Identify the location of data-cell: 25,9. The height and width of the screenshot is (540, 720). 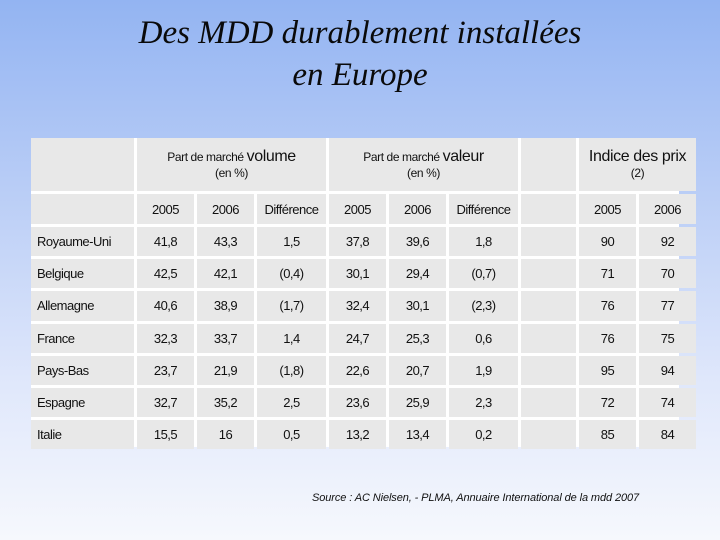
(417, 403).